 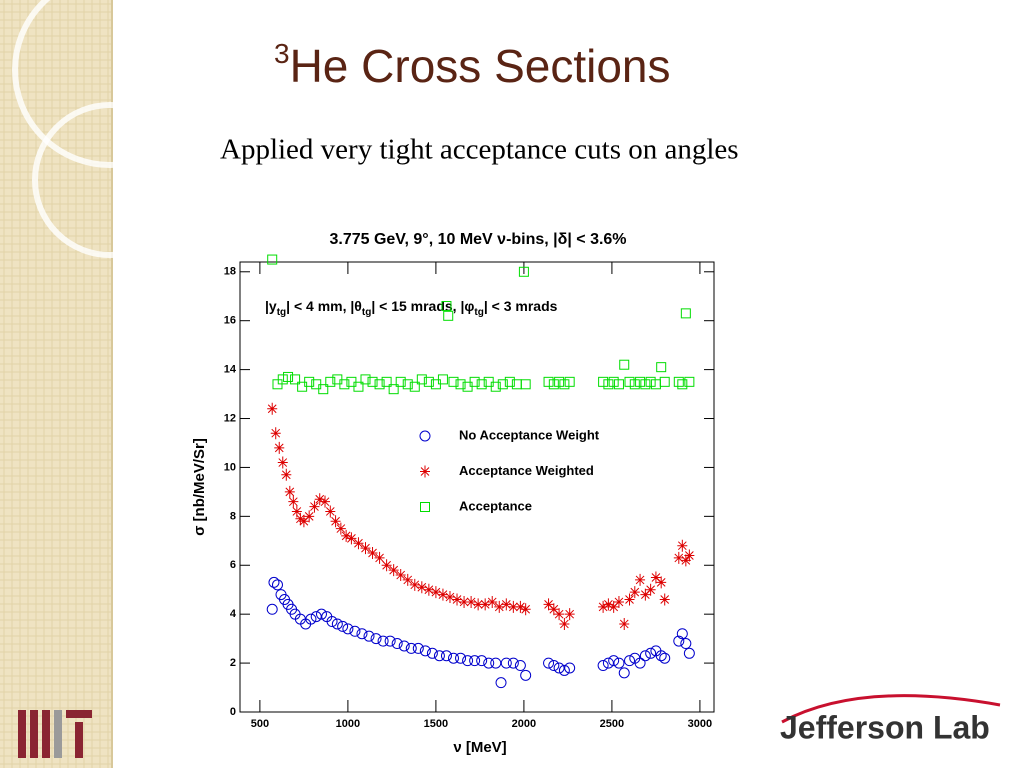 What do you see at coordinates (55, 734) in the screenshot?
I see `mit-logo` at bounding box center [55, 734].